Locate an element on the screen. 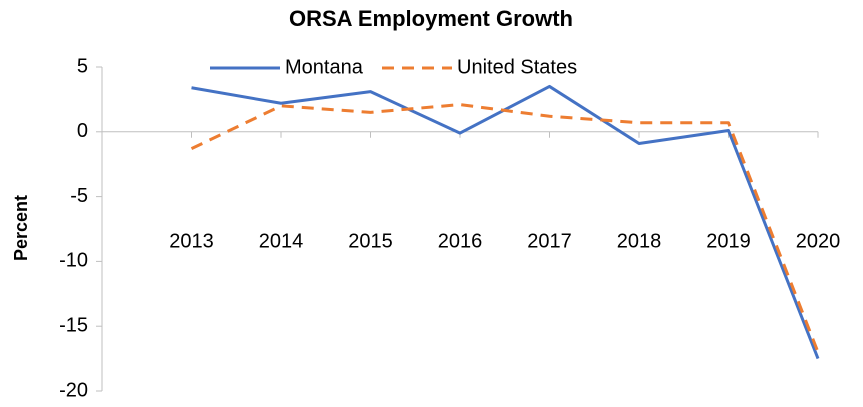 The height and width of the screenshot is (407, 863). chart-title: ORSA Employment Growth is located at coordinates (431, 18).